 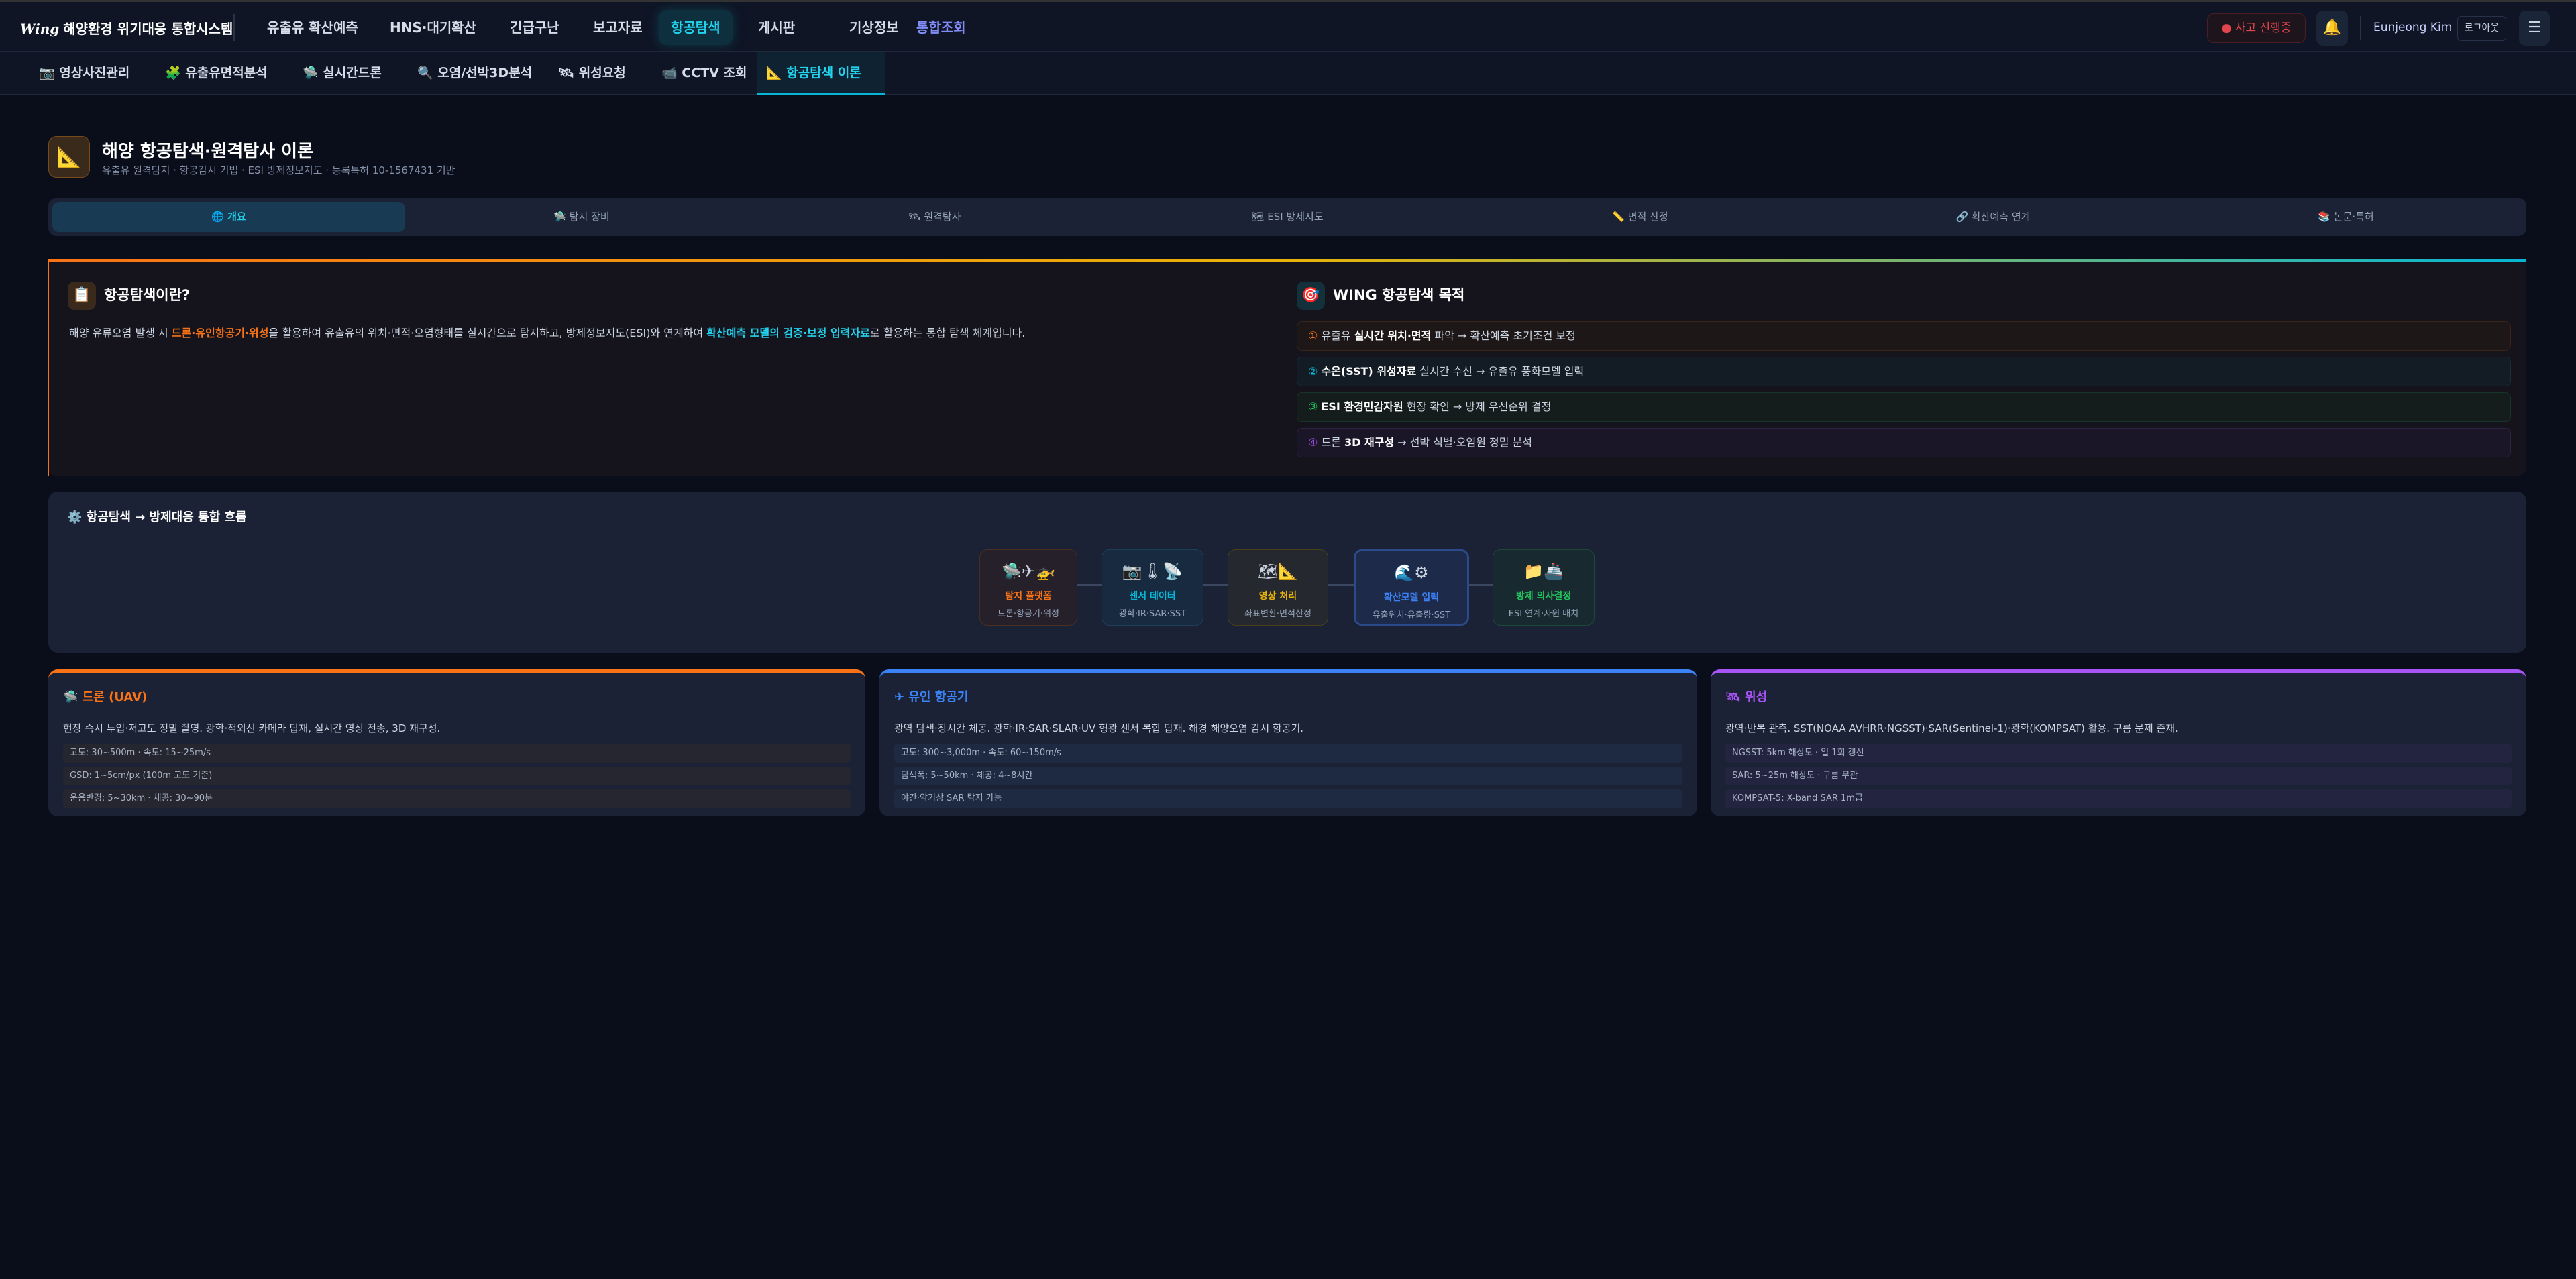 I want to click on tab-equipment: 🛸 탐지 장비, so click(x=581, y=217).